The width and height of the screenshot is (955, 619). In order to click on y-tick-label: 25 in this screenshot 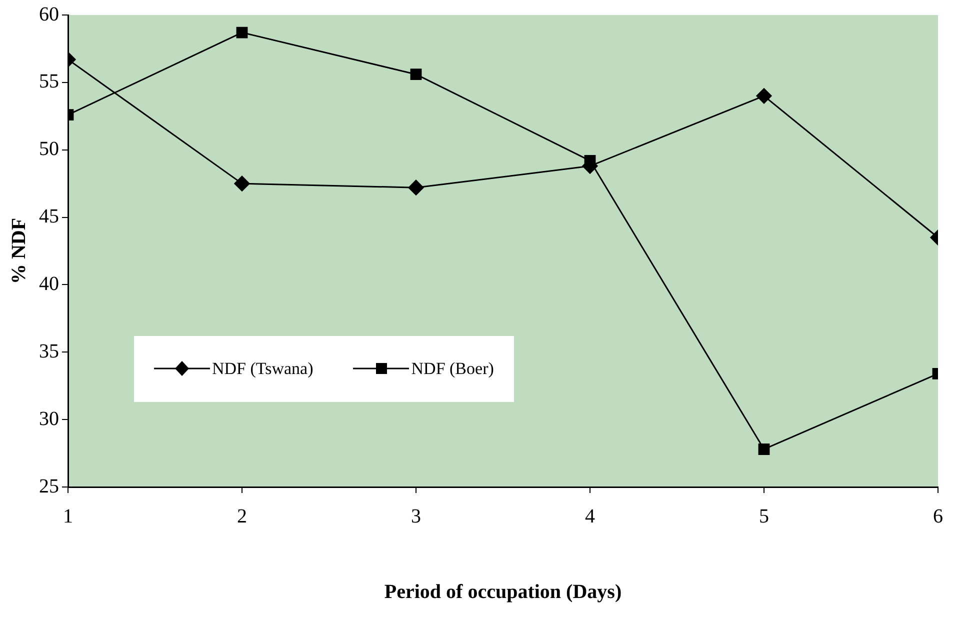, I will do `click(49, 486)`.